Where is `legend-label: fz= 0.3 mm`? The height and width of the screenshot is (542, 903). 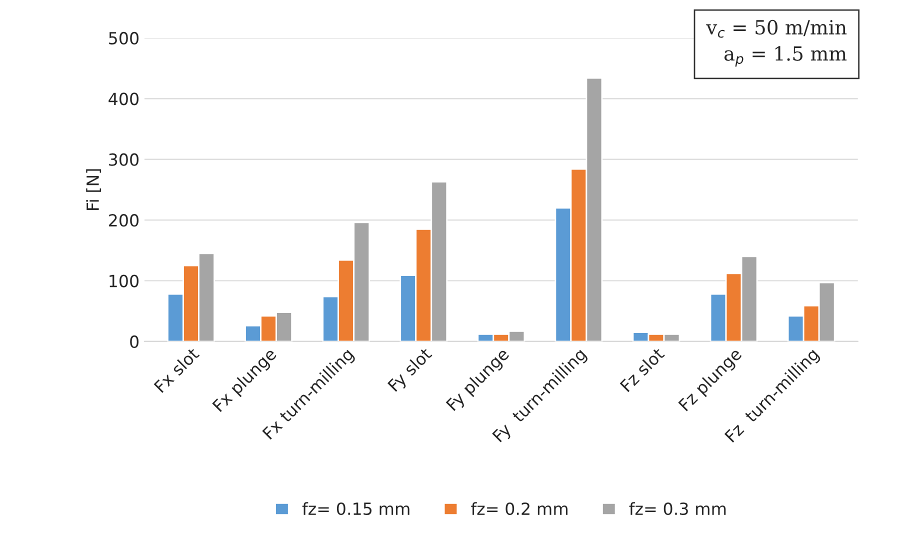
legend-label: fz= 0.3 mm is located at coordinates (677, 509).